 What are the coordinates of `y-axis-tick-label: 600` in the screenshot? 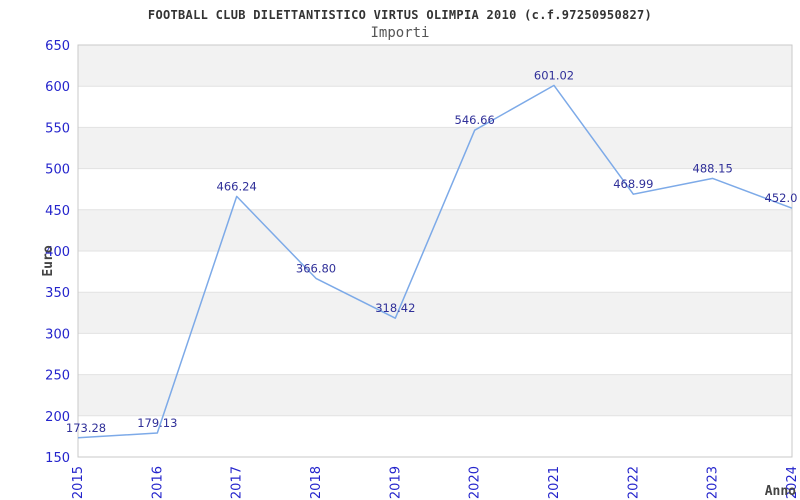 It's located at (57, 87).